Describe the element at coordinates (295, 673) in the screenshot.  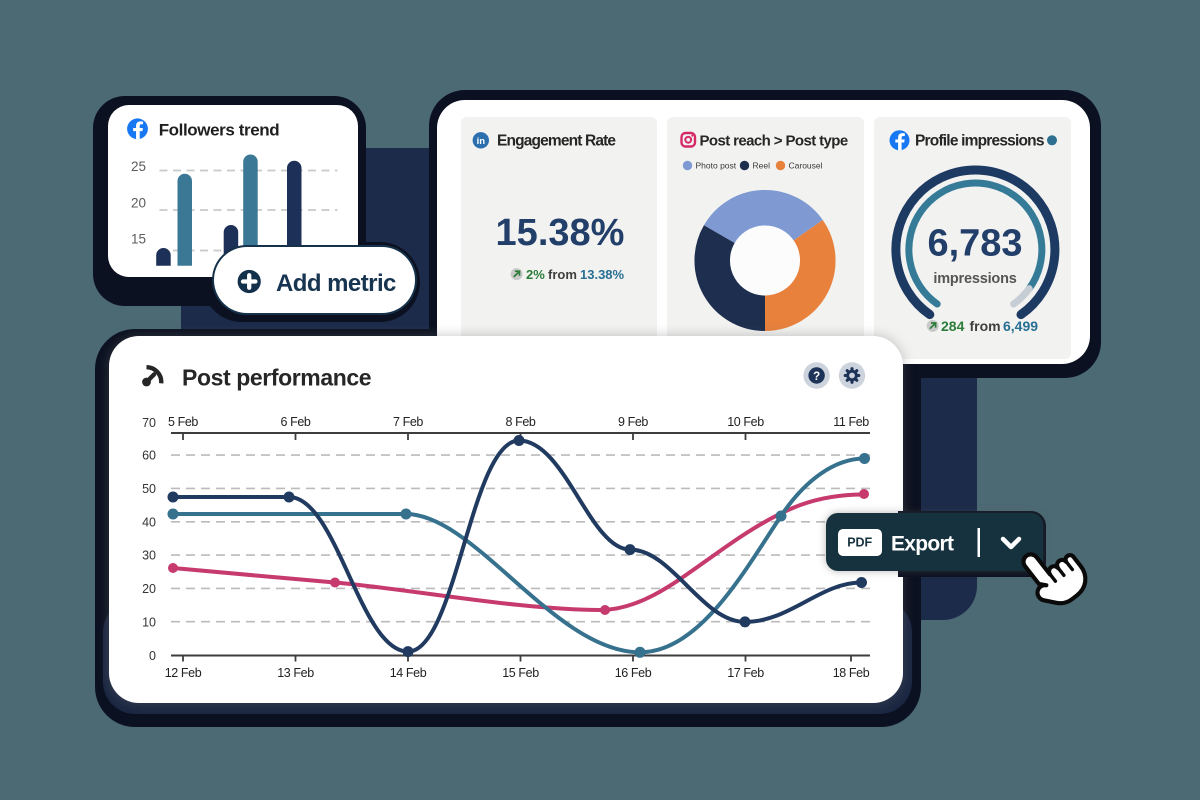
I see `svg-text: 13 Feb` at that location.